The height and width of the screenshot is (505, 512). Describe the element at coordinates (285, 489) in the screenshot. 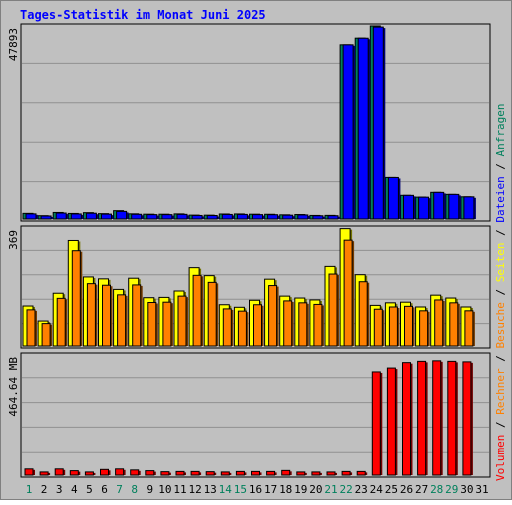

I see `day-label-18: 18` at that location.